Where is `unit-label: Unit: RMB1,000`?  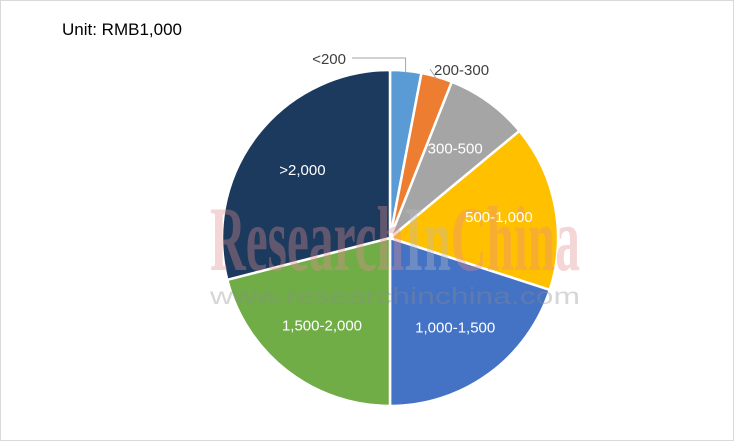 unit-label: Unit: RMB1,000 is located at coordinates (122, 29).